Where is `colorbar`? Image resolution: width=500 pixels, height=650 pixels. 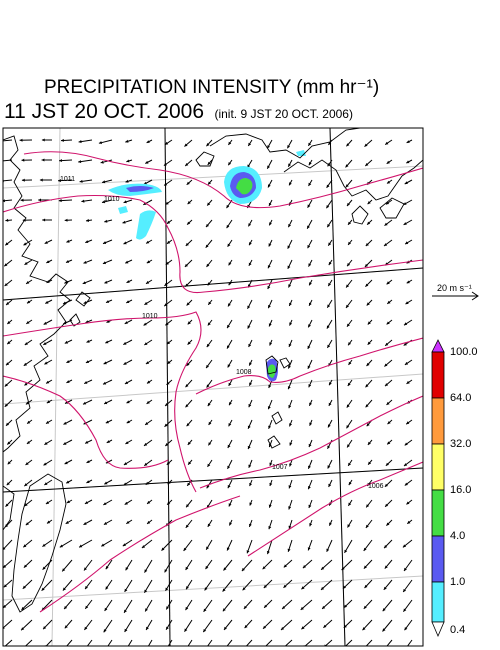 colorbar is located at coordinates (438, 488).